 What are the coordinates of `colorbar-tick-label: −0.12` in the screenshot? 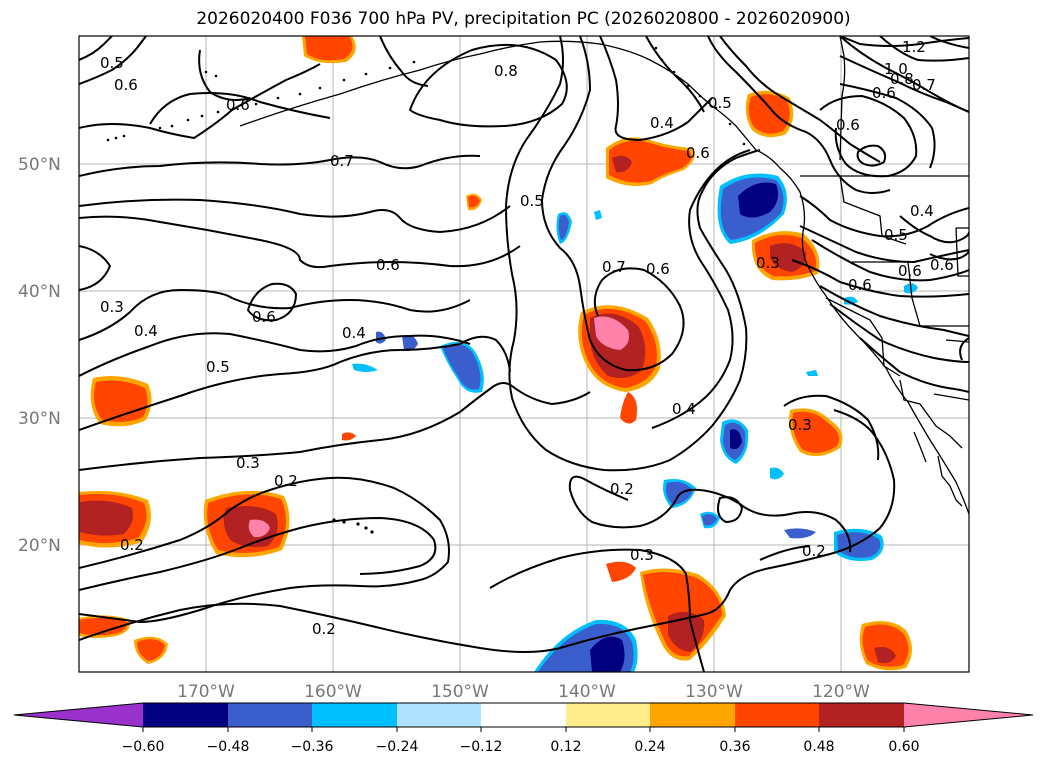 It's located at (481, 747).